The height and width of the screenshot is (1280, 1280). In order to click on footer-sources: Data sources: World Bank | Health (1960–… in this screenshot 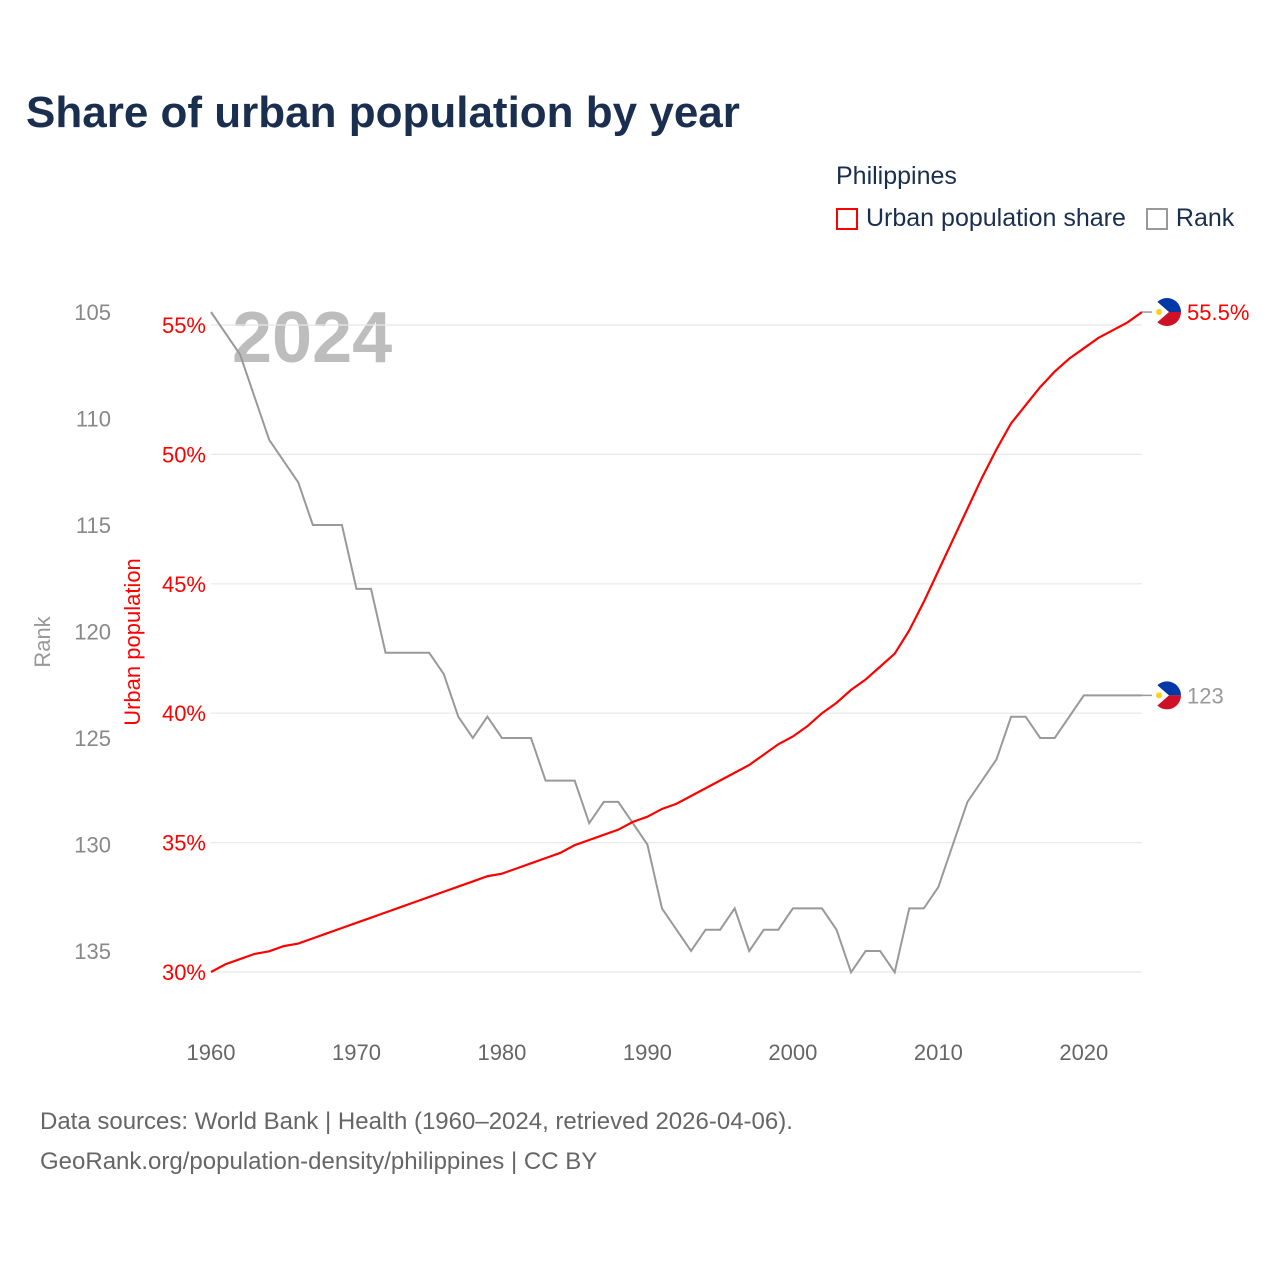, I will do `click(416, 1121)`.